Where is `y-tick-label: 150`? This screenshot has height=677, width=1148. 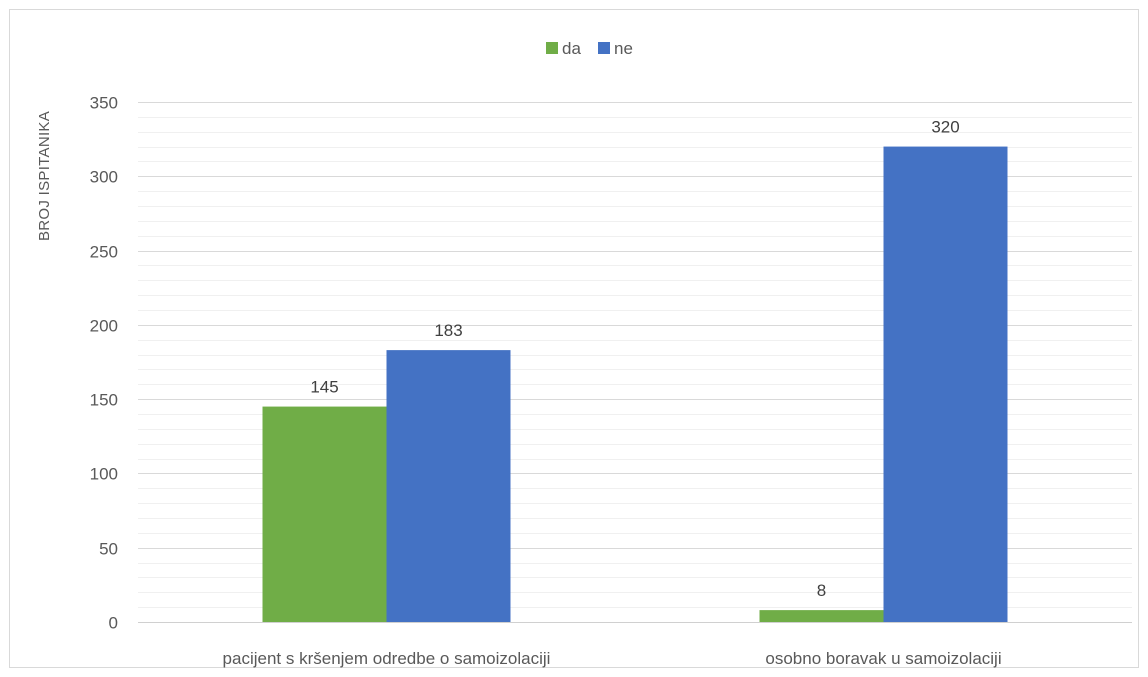
y-tick-label: 150 is located at coordinates (104, 400).